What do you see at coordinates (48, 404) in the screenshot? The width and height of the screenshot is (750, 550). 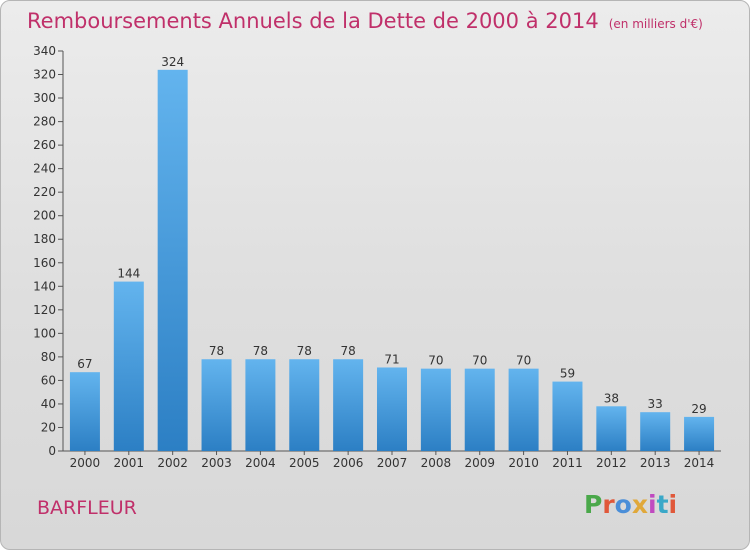 I see `y-tick-label: 40` at bounding box center [48, 404].